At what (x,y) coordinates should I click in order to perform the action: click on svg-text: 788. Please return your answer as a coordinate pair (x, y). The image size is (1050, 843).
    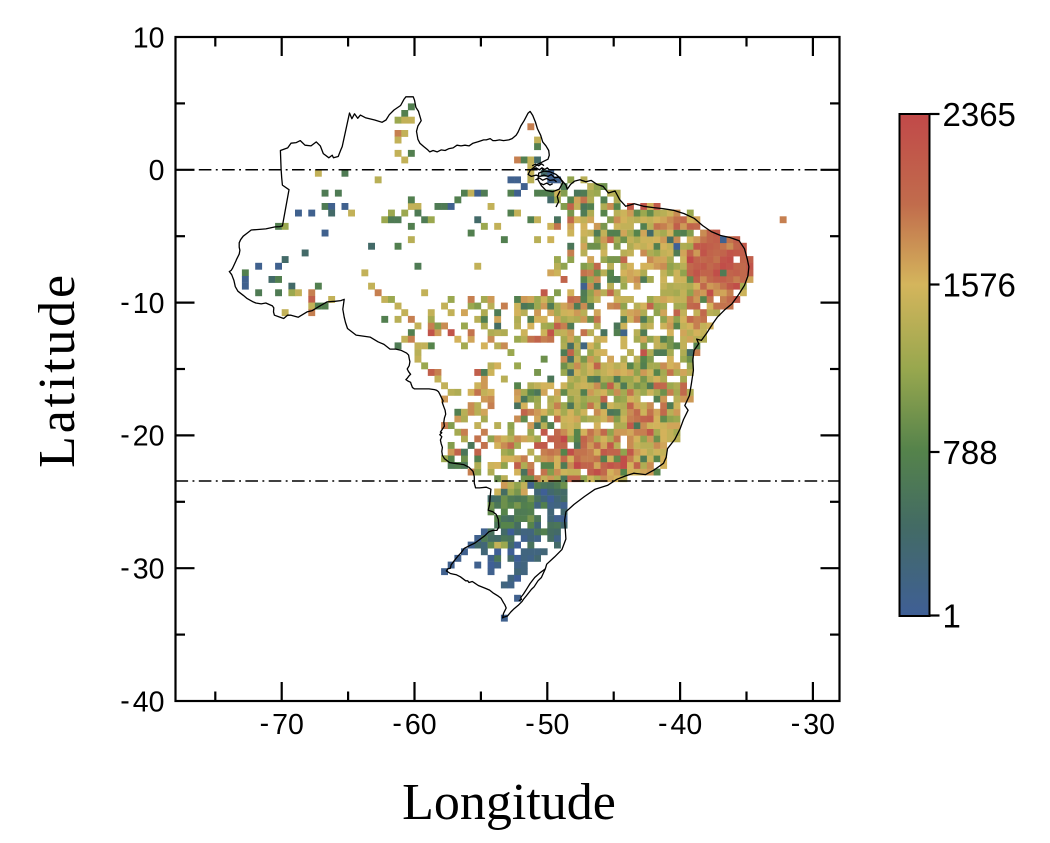
    Looking at the image, I should click on (970, 452).